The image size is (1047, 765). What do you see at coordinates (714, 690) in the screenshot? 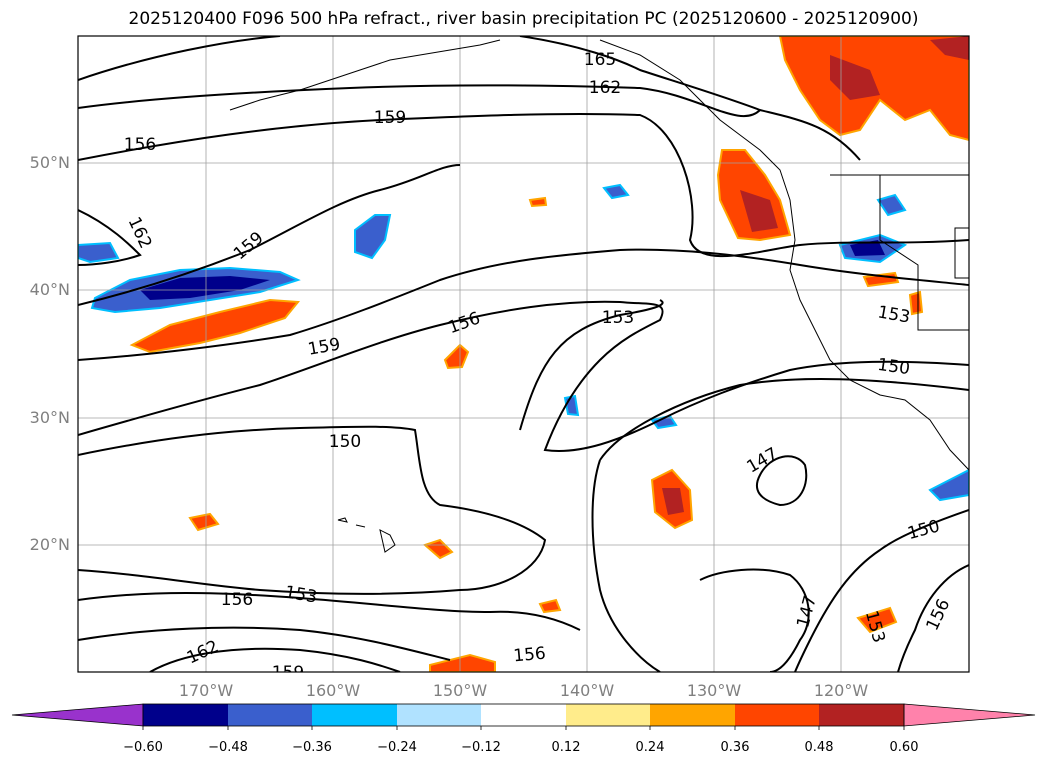
I see `lon-label: 130°W` at bounding box center [714, 690].